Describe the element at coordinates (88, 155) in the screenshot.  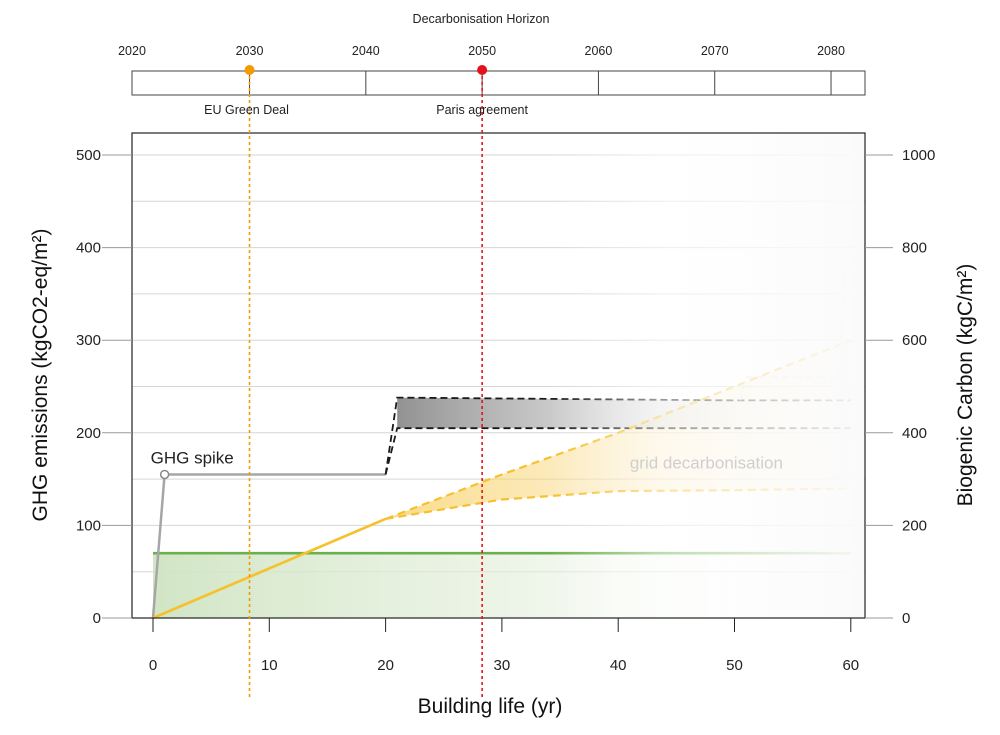
I see `y-left-tick-label: 500` at that location.